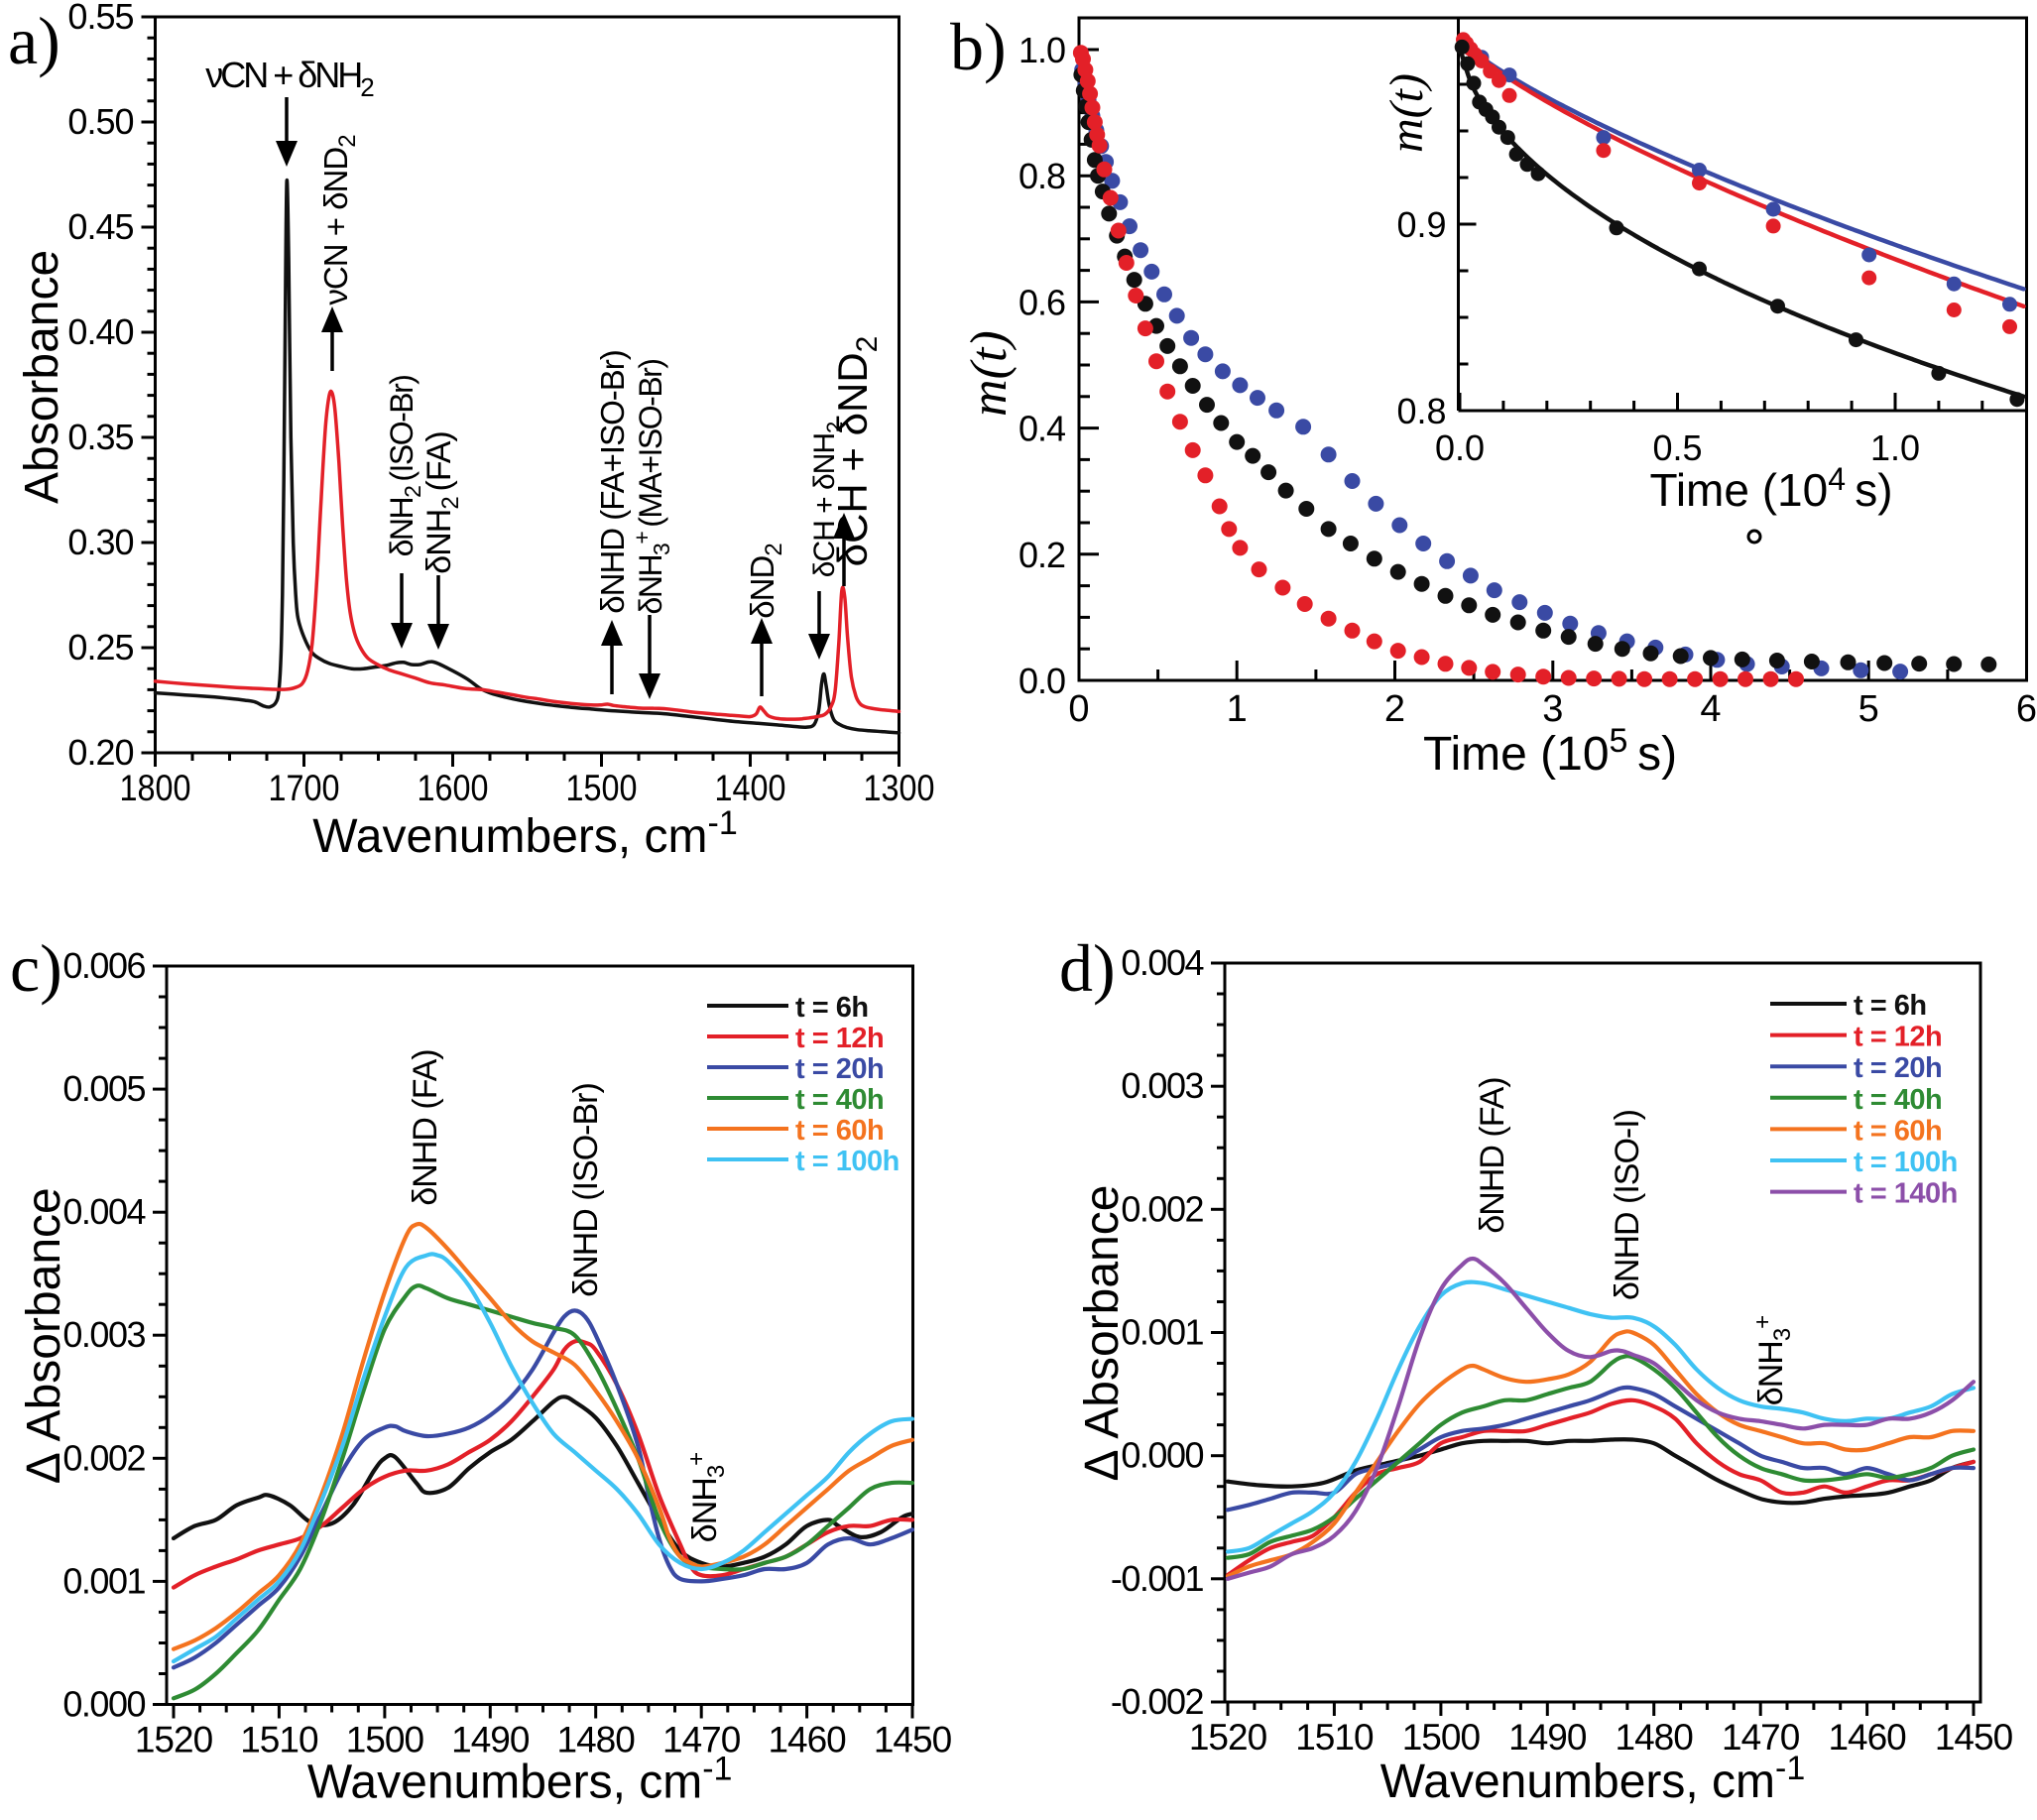 The height and width of the screenshot is (1820, 2037). What do you see at coordinates (100, 752) in the screenshot?
I see `svg-text: 0.20` at bounding box center [100, 752].